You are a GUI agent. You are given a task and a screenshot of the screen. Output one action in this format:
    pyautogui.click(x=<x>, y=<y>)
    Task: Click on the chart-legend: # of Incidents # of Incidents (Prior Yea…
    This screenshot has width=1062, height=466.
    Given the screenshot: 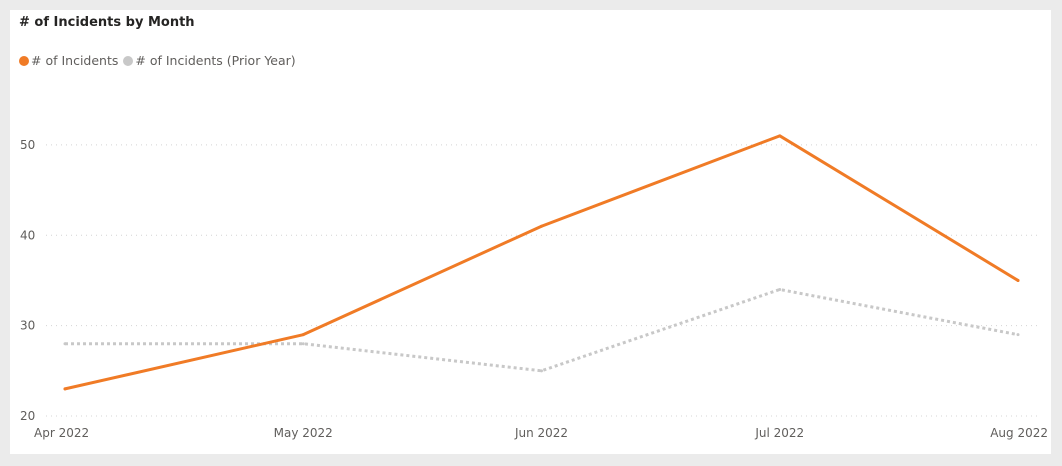 What is the action you would take?
    pyautogui.click(x=160, y=60)
    